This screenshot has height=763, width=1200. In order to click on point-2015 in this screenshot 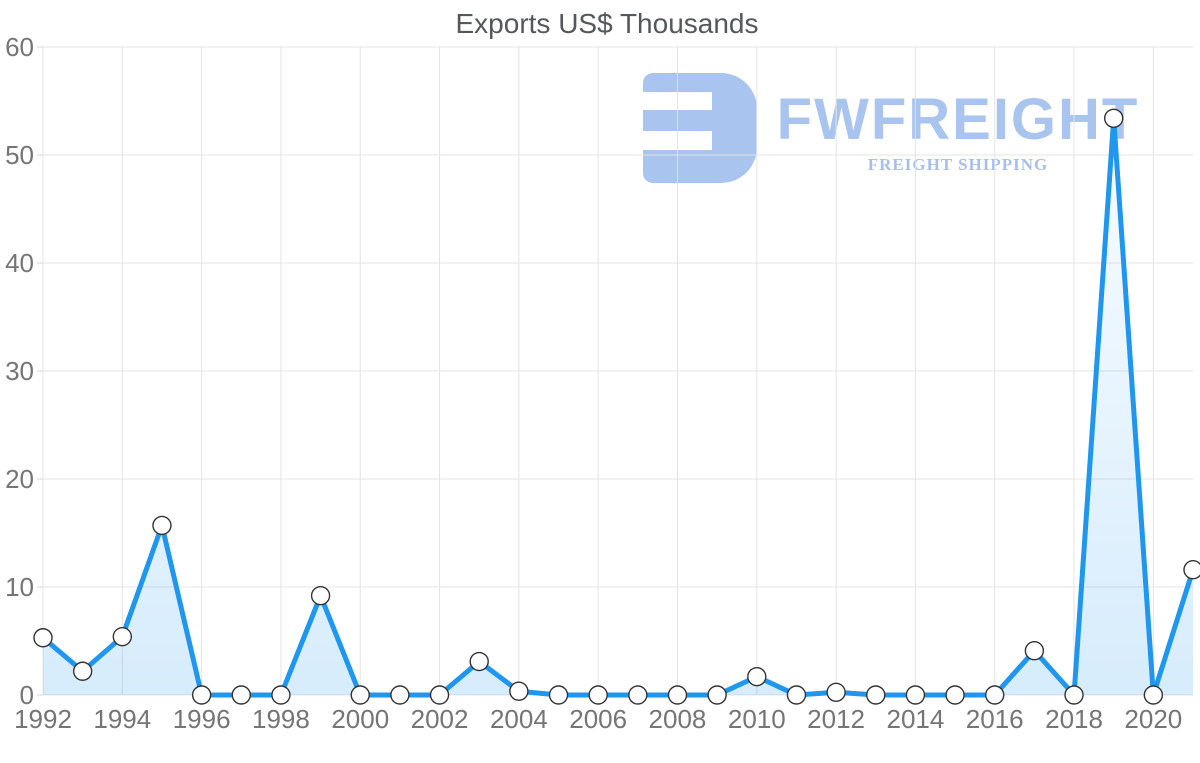, I will do `click(955, 695)`.